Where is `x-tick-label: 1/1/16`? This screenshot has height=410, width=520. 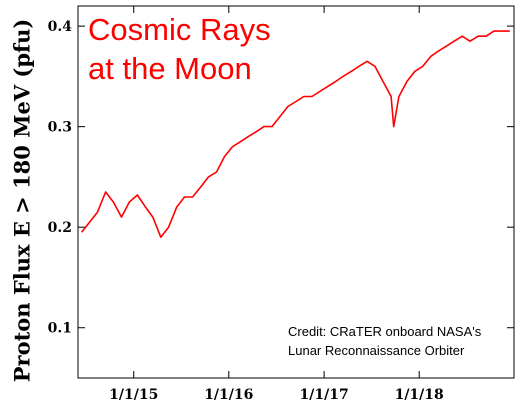 x-tick-label: 1/1/16 is located at coordinates (228, 395).